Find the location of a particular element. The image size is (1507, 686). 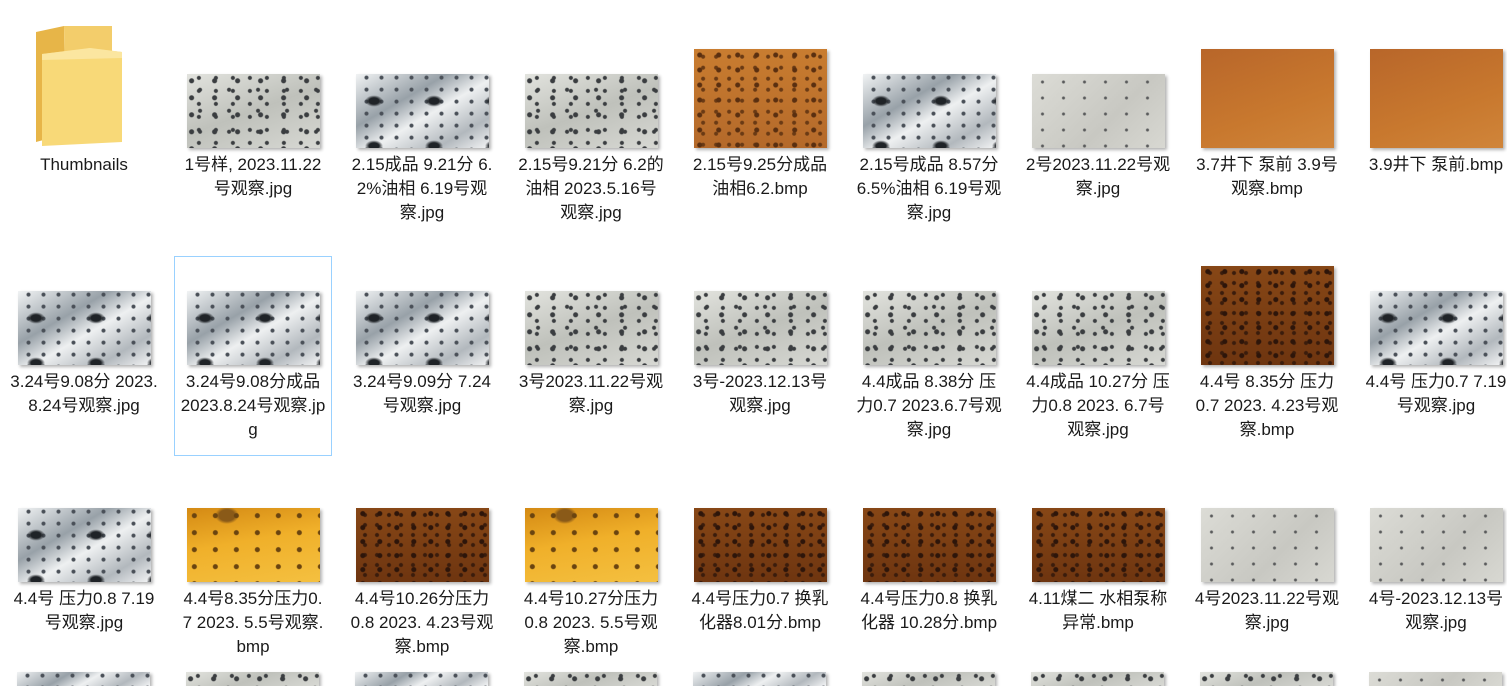

file-item: 2.15号9.21分 6.2的油相 2023.5.16号观察.jpg is located at coordinates (591, 139).